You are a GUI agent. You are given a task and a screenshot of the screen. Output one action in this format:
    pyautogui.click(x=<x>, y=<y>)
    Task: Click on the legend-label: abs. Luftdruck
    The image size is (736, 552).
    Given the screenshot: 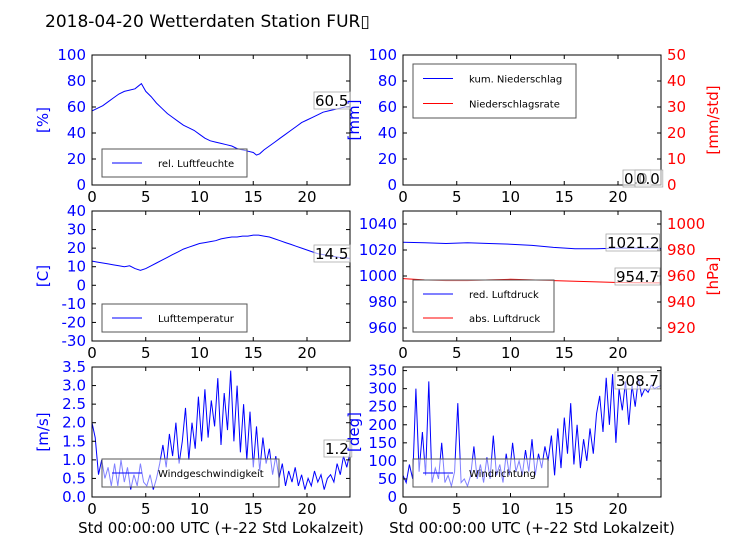 What is the action you would take?
    pyautogui.click(x=504, y=319)
    